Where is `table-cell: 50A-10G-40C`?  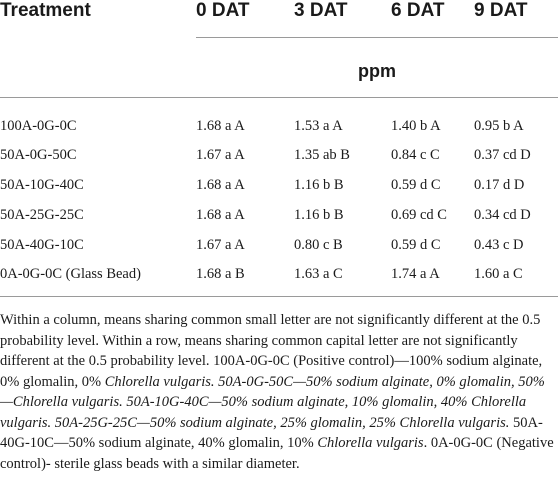
table-cell: 50A-10G-40C is located at coordinates (42, 185).